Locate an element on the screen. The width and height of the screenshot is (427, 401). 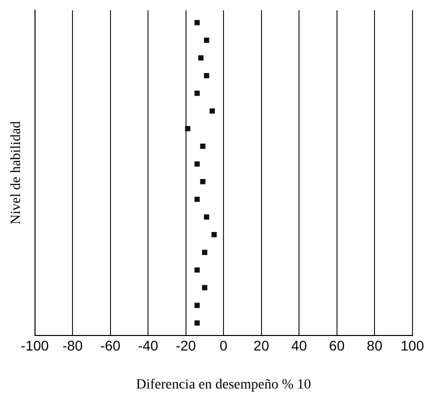
x-tick-label: -40 is located at coordinates (148, 346).